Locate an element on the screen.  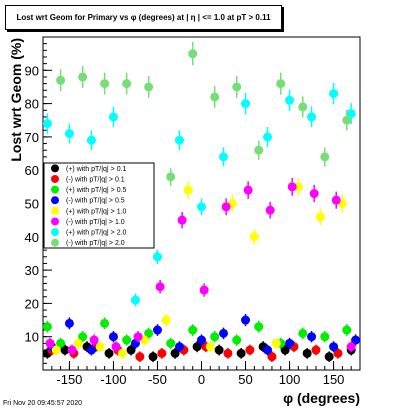
legend-entry: (-) with pT/|q| > 0.1 is located at coordinates (95, 179).